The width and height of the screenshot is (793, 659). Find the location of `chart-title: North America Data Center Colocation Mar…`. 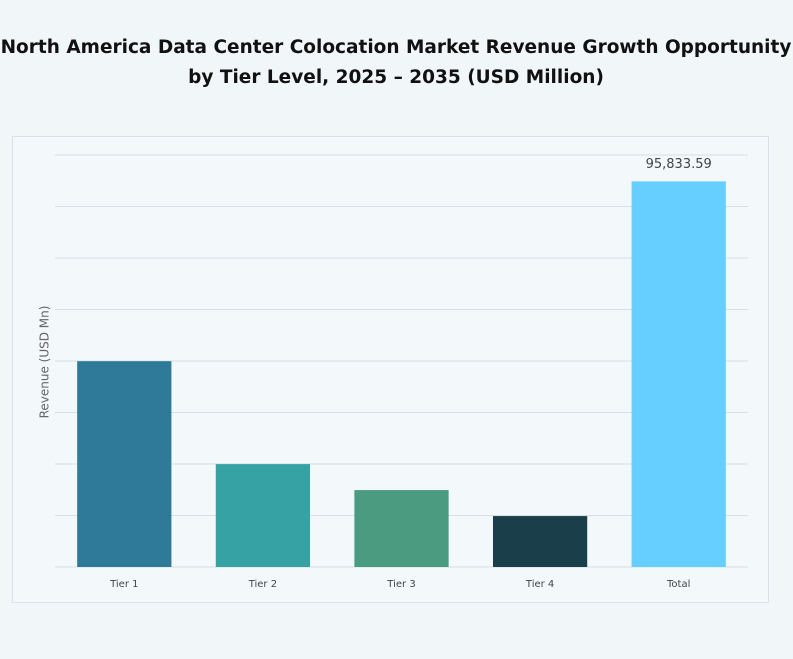

chart-title: North America Data Center Colocation Mar… is located at coordinates (396, 47).